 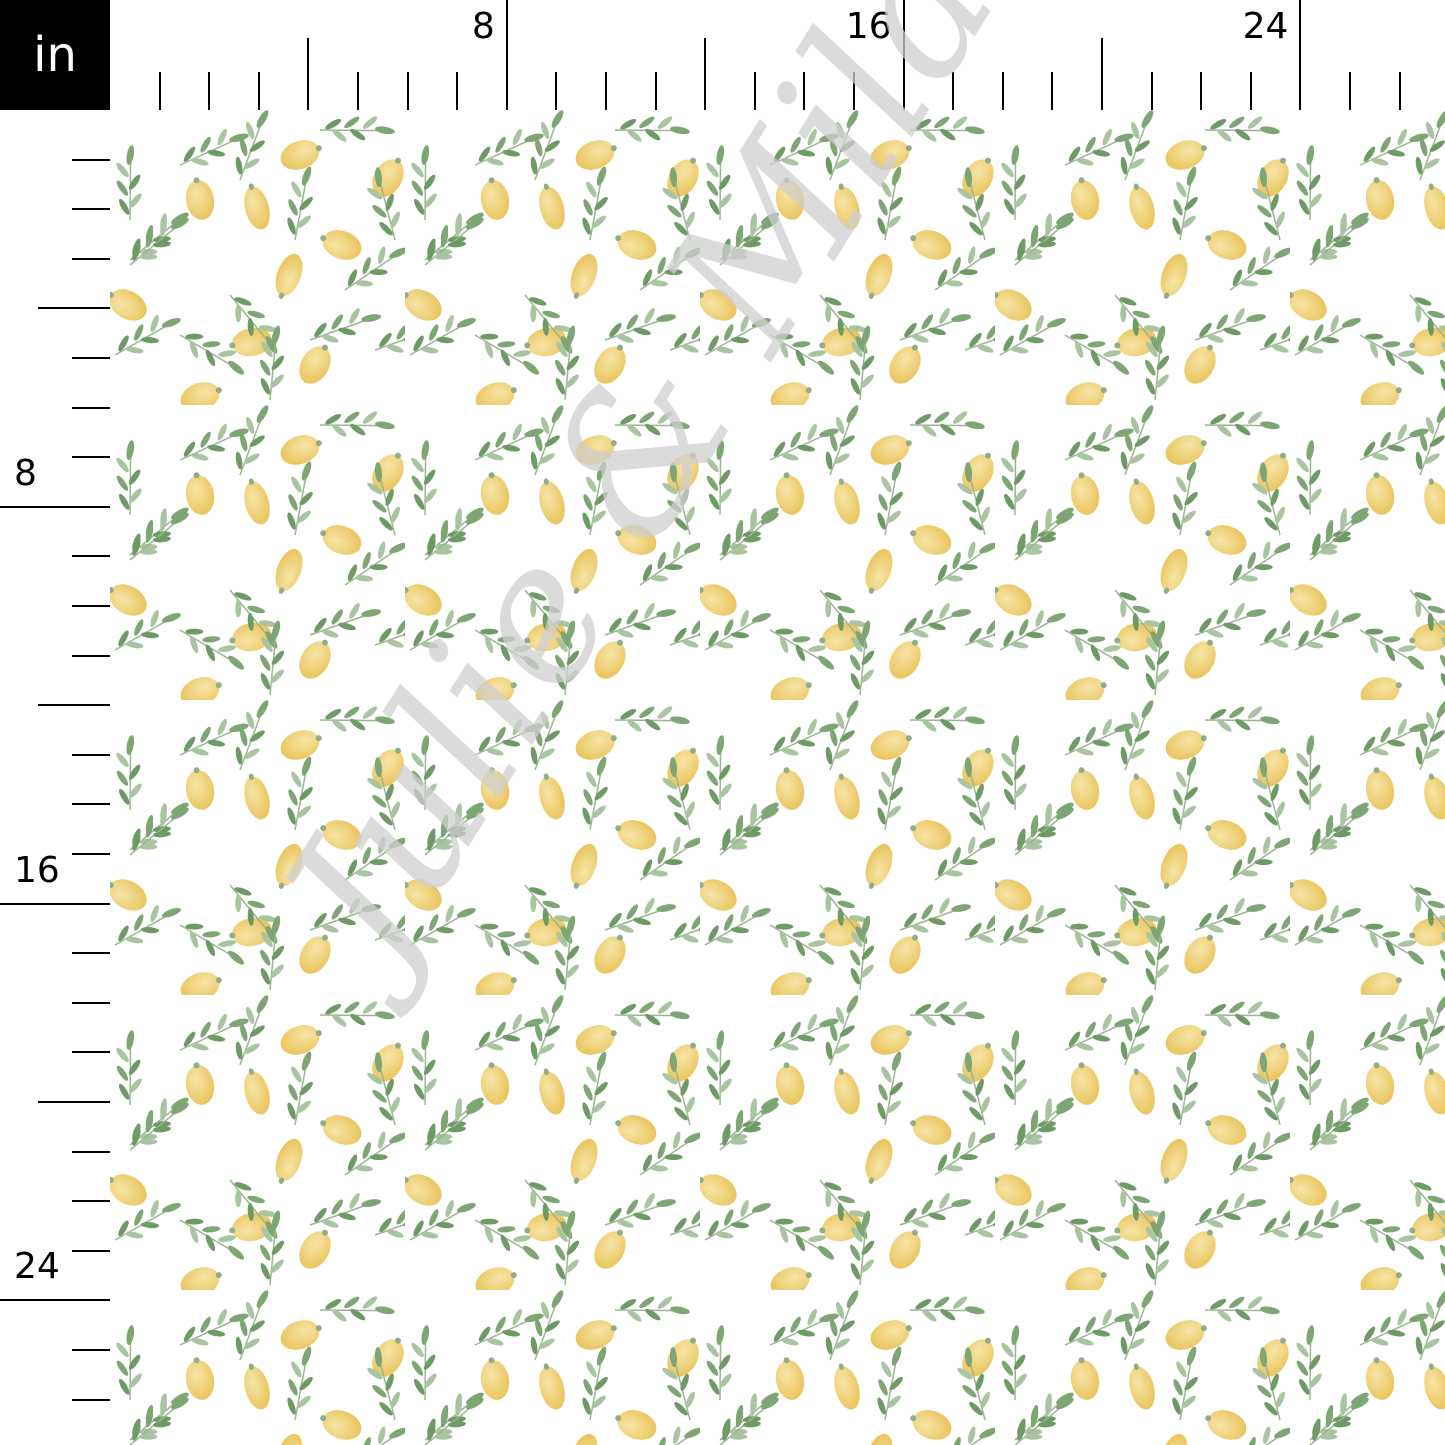 I want to click on top-ruler: 8 16 24, so click(x=777, y=55).